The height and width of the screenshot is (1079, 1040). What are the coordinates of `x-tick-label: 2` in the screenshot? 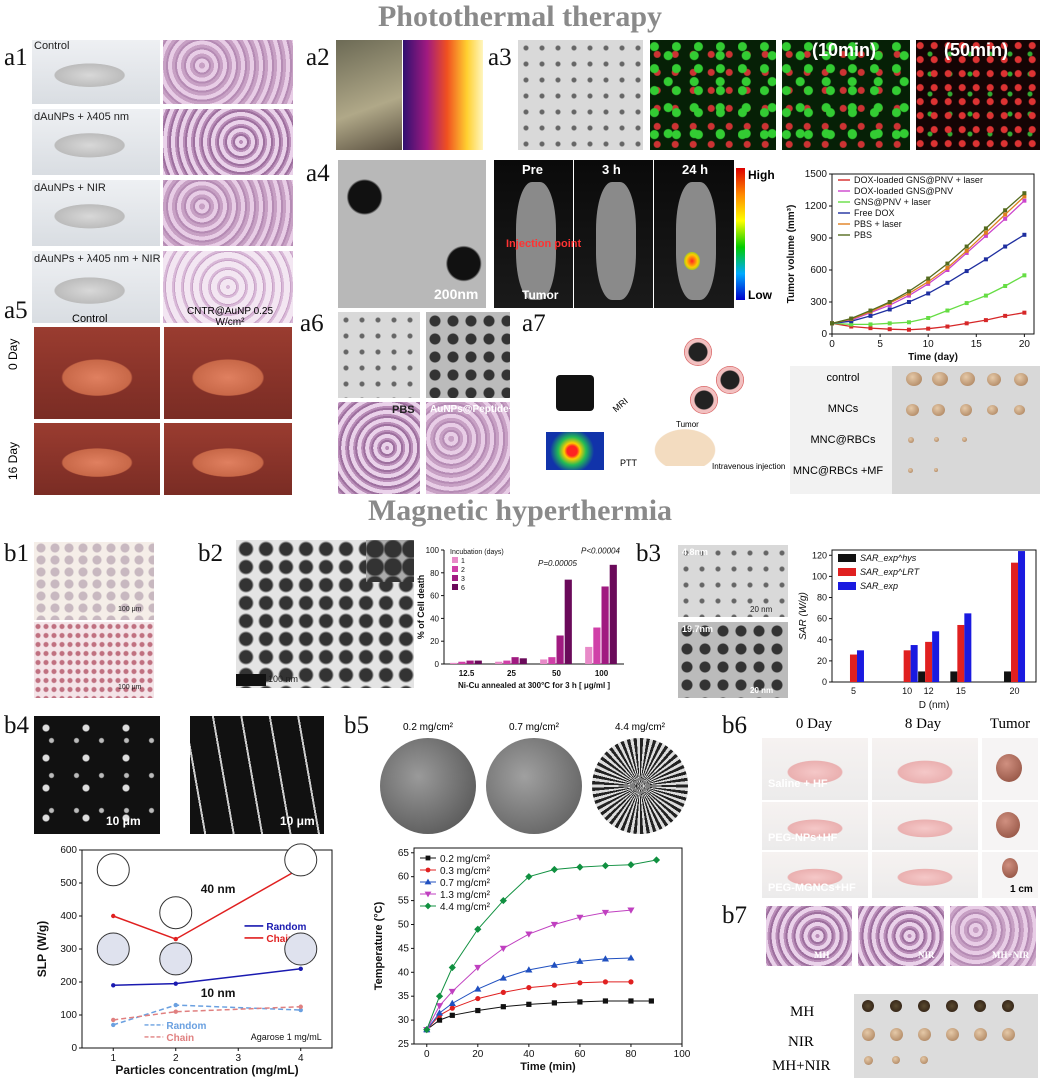 It's located at (176, 1058).